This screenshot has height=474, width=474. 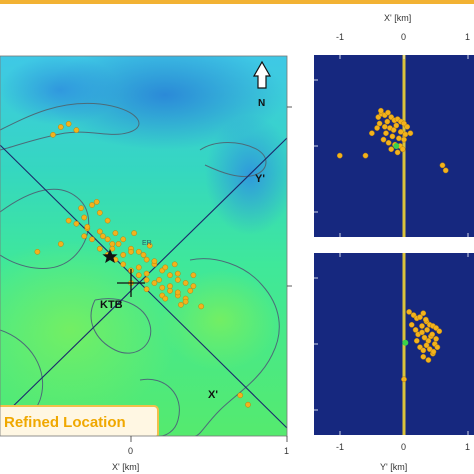 I want to click on section-top-x-axis-title: X' [km], so click(x=397, y=18).